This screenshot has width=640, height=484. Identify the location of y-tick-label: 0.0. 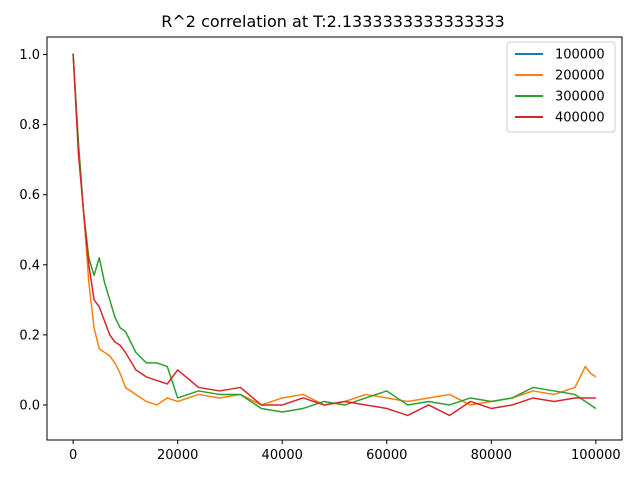
(29, 405).